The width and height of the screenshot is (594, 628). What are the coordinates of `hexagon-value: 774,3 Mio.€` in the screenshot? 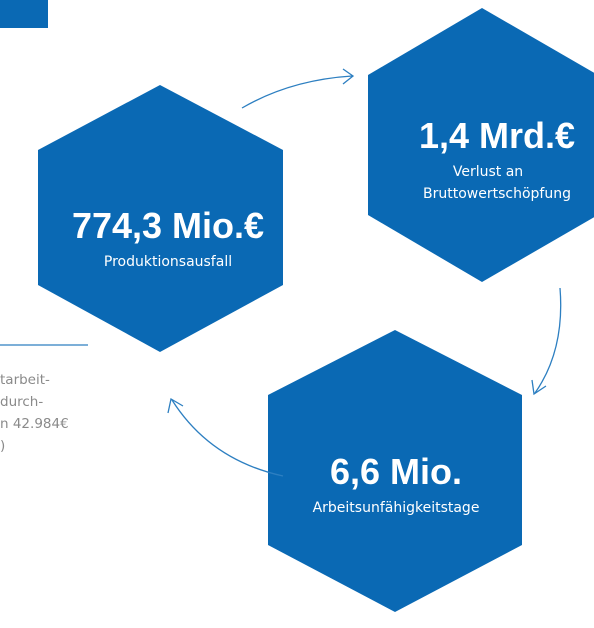 It's located at (168, 225).